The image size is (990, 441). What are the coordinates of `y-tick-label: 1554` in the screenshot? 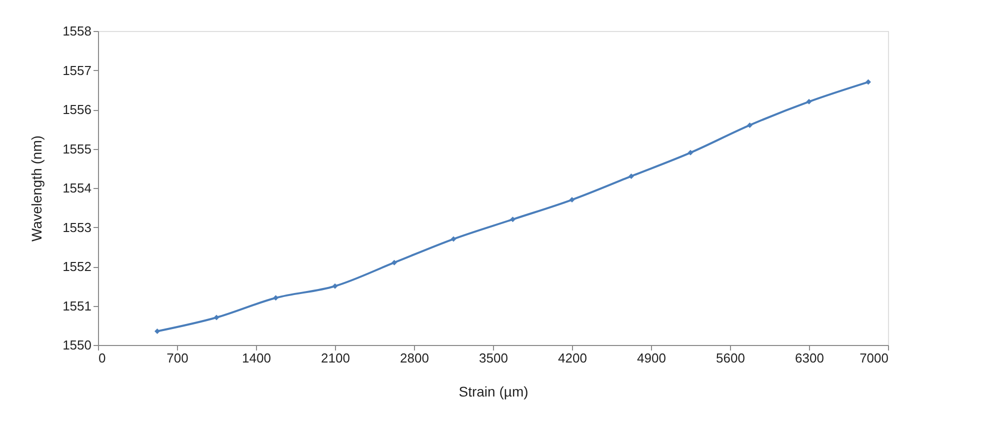 It's located at (77, 188).